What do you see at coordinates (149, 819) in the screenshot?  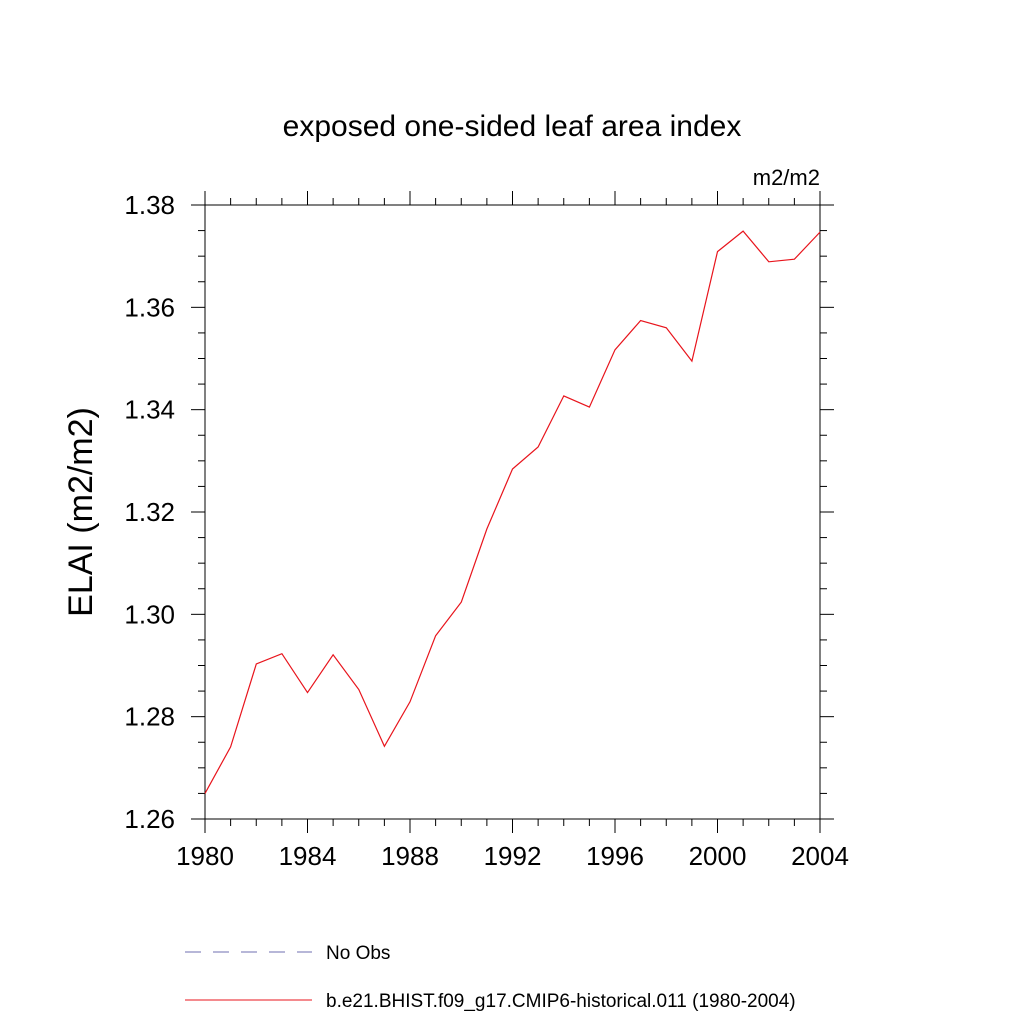 I see `y-tick-label: 1.26` at bounding box center [149, 819].